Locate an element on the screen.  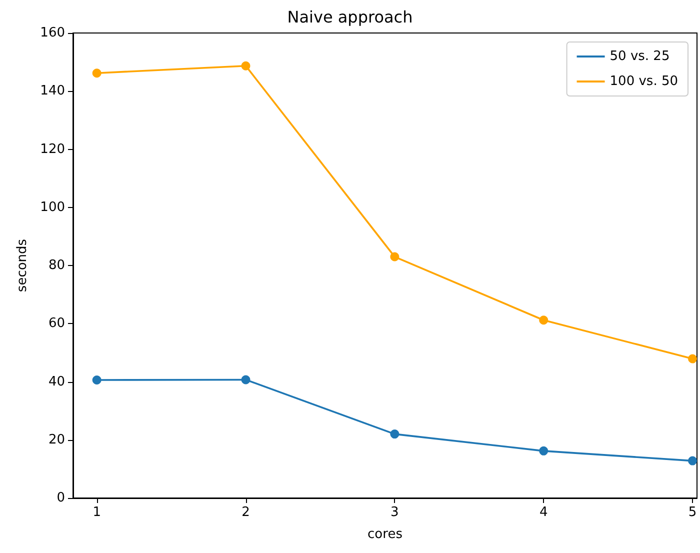
y-tick-label: 20 is located at coordinates (56, 440).